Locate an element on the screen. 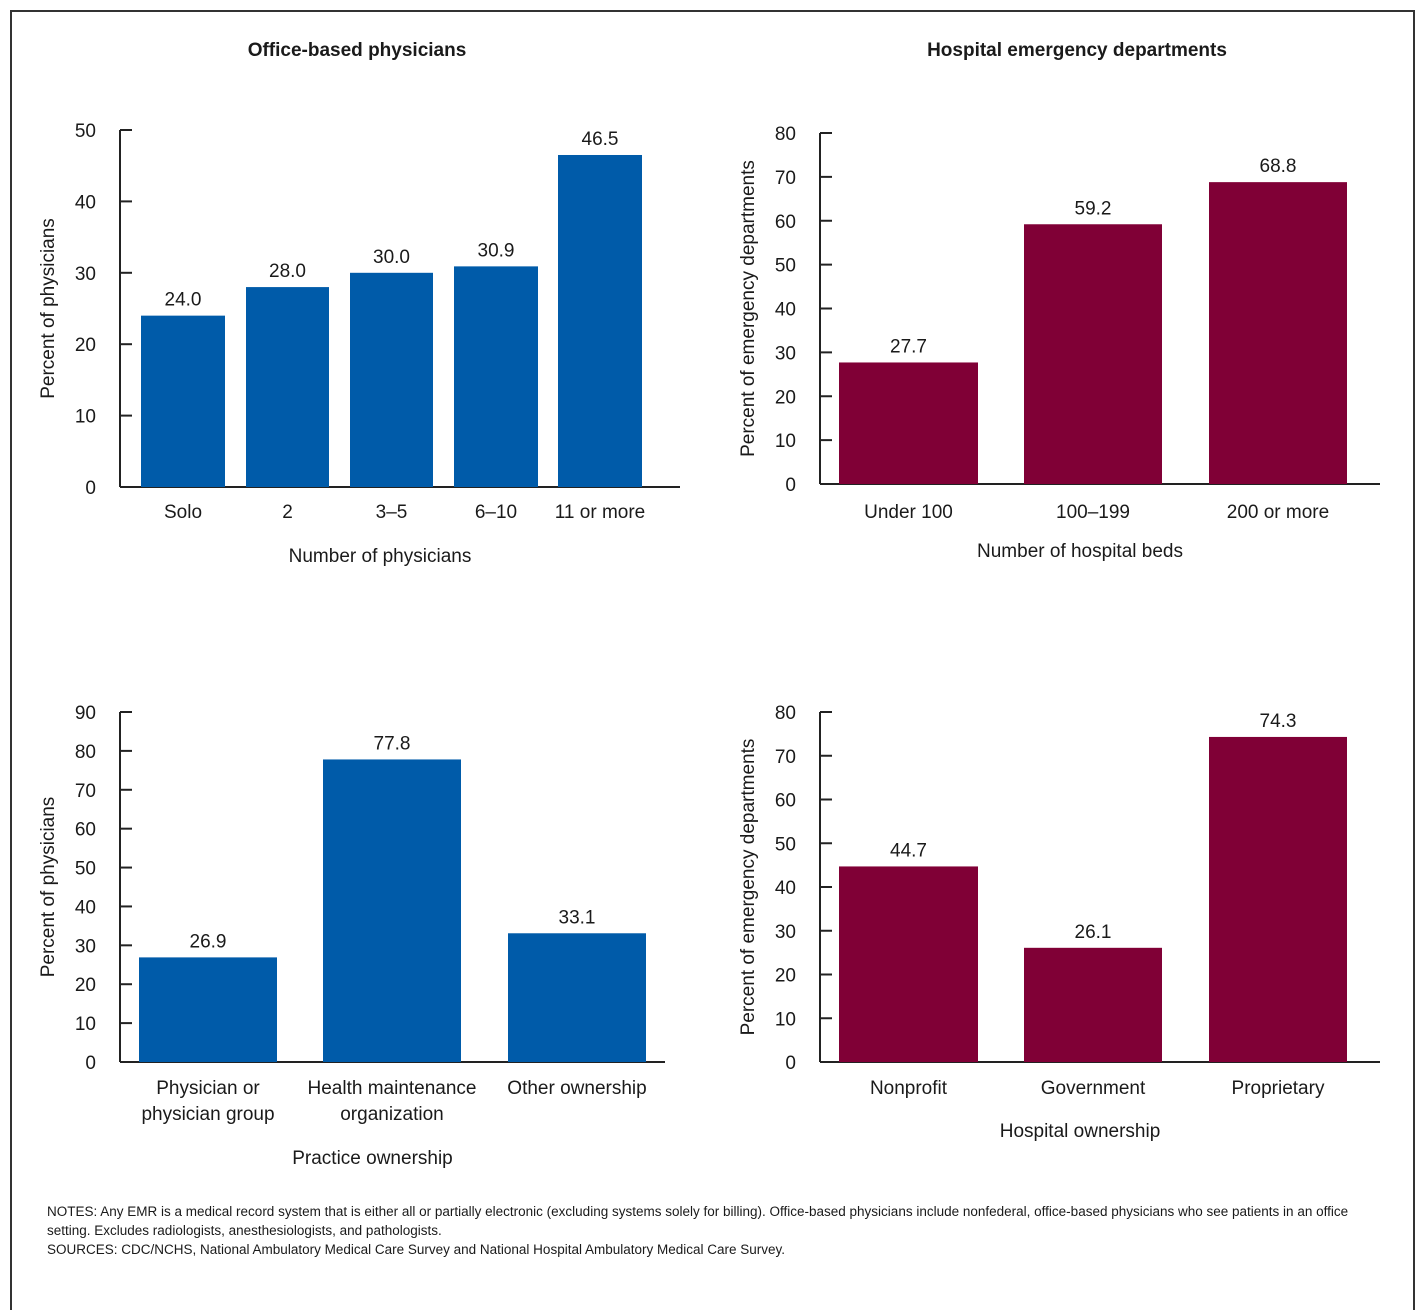 This screenshot has width=1423, height=1310. category-label: Proprietary is located at coordinates (1278, 1088).